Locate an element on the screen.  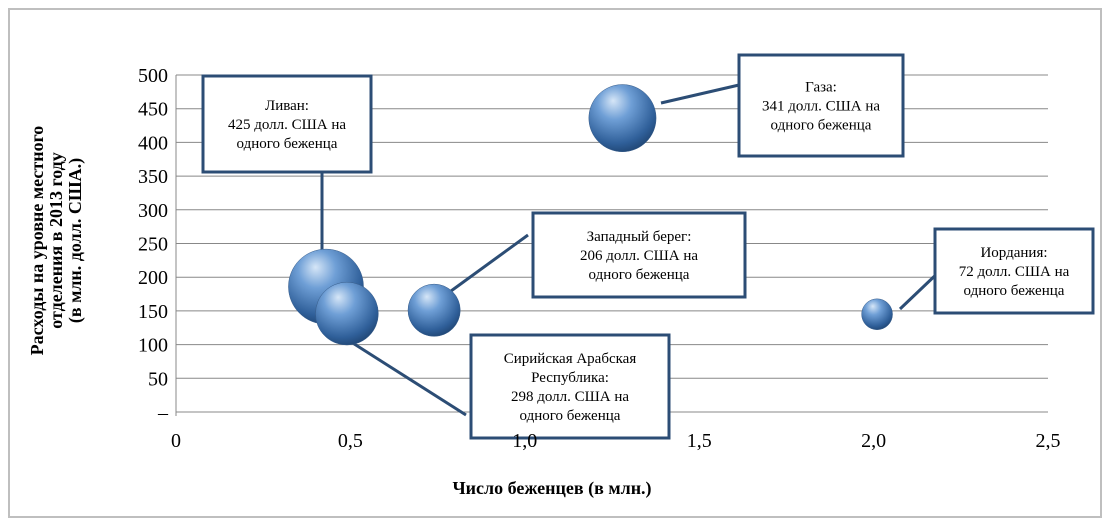
y-tick-label: 350 is located at coordinates (153, 177).